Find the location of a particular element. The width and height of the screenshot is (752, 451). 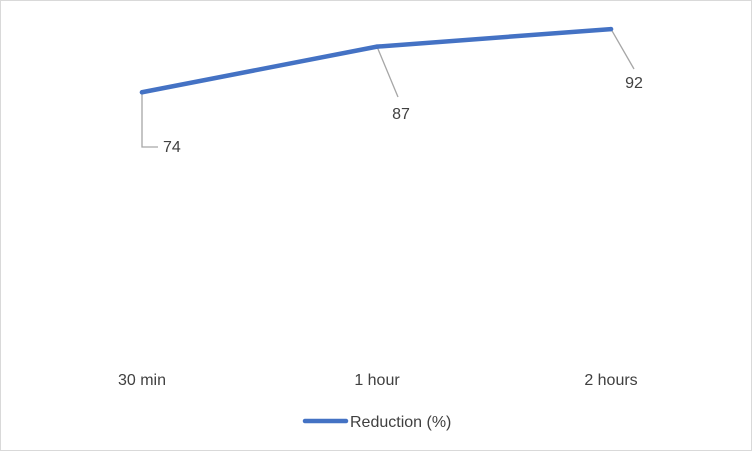

data-label: 74 is located at coordinates (172, 147).